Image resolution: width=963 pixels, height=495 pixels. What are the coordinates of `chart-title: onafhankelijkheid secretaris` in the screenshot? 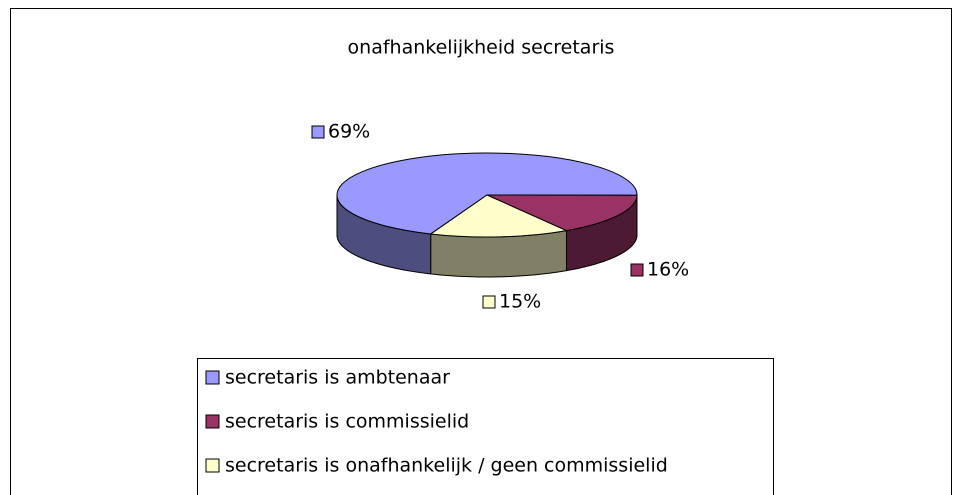 It's located at (481, 48).